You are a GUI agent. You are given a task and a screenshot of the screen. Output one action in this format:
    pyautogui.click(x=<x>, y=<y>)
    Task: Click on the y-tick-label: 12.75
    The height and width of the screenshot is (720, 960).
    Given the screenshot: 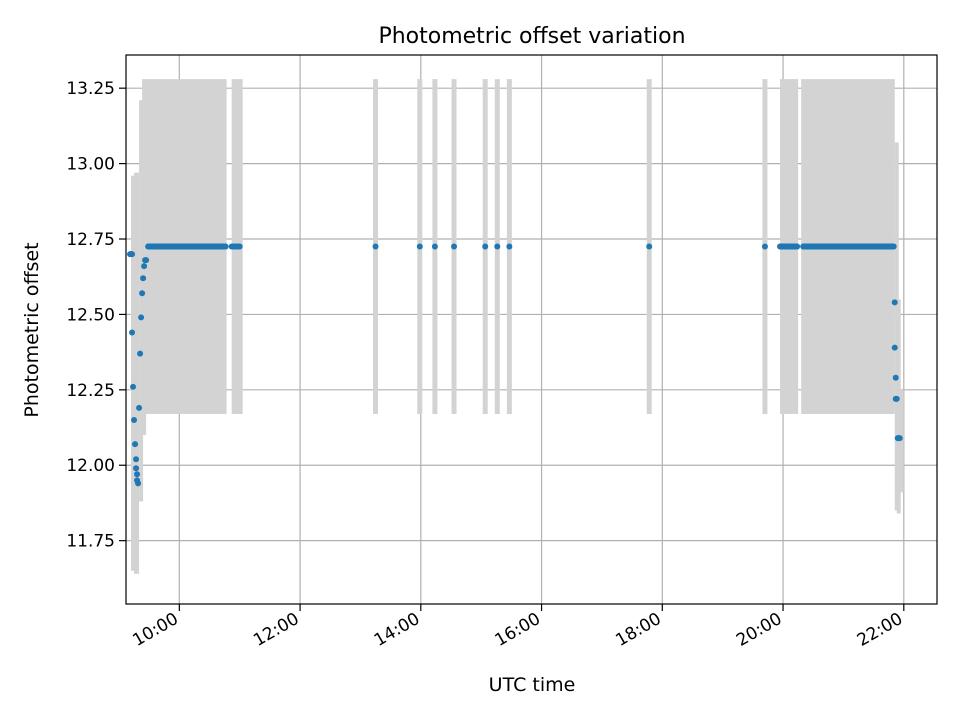 What is the action you would take?
    pyautogui.click(x=90, y=240)
    